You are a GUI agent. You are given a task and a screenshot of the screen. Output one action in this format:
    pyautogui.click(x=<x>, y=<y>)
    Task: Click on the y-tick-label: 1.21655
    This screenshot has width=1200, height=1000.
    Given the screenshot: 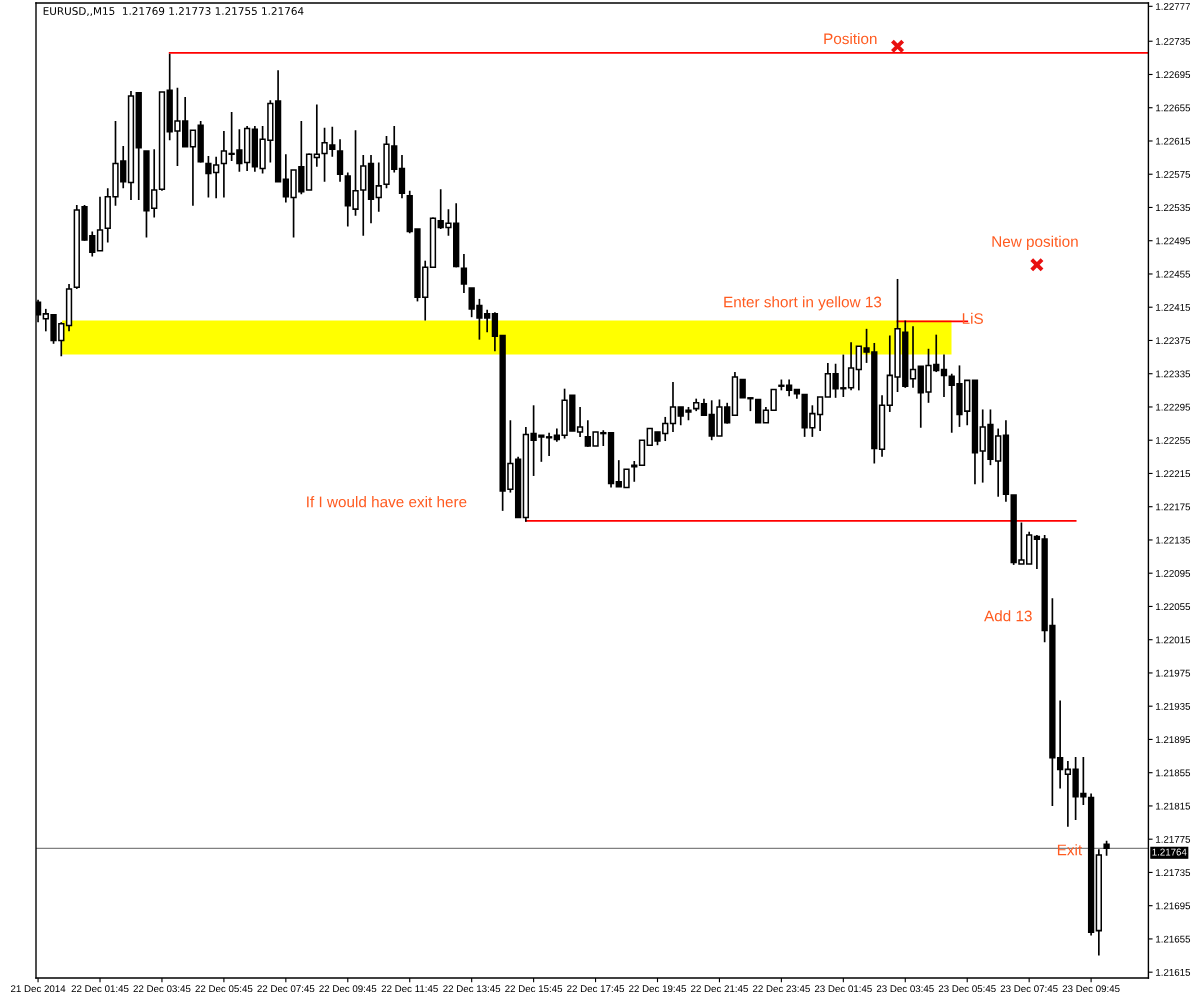 What is the action you would take?
    pyautogui.click(x=1173, y=939)
    